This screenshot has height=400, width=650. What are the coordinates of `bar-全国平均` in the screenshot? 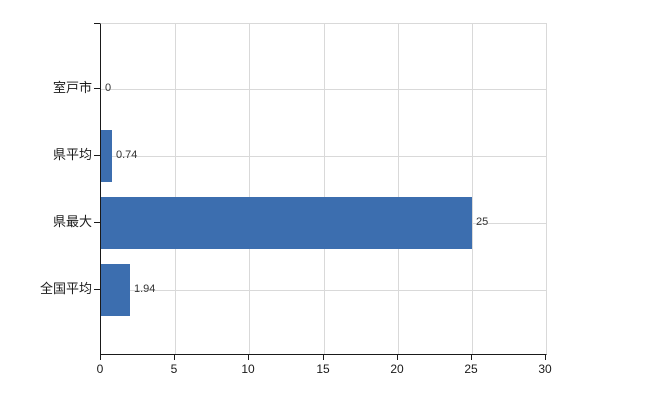 It's located at (115, 290).